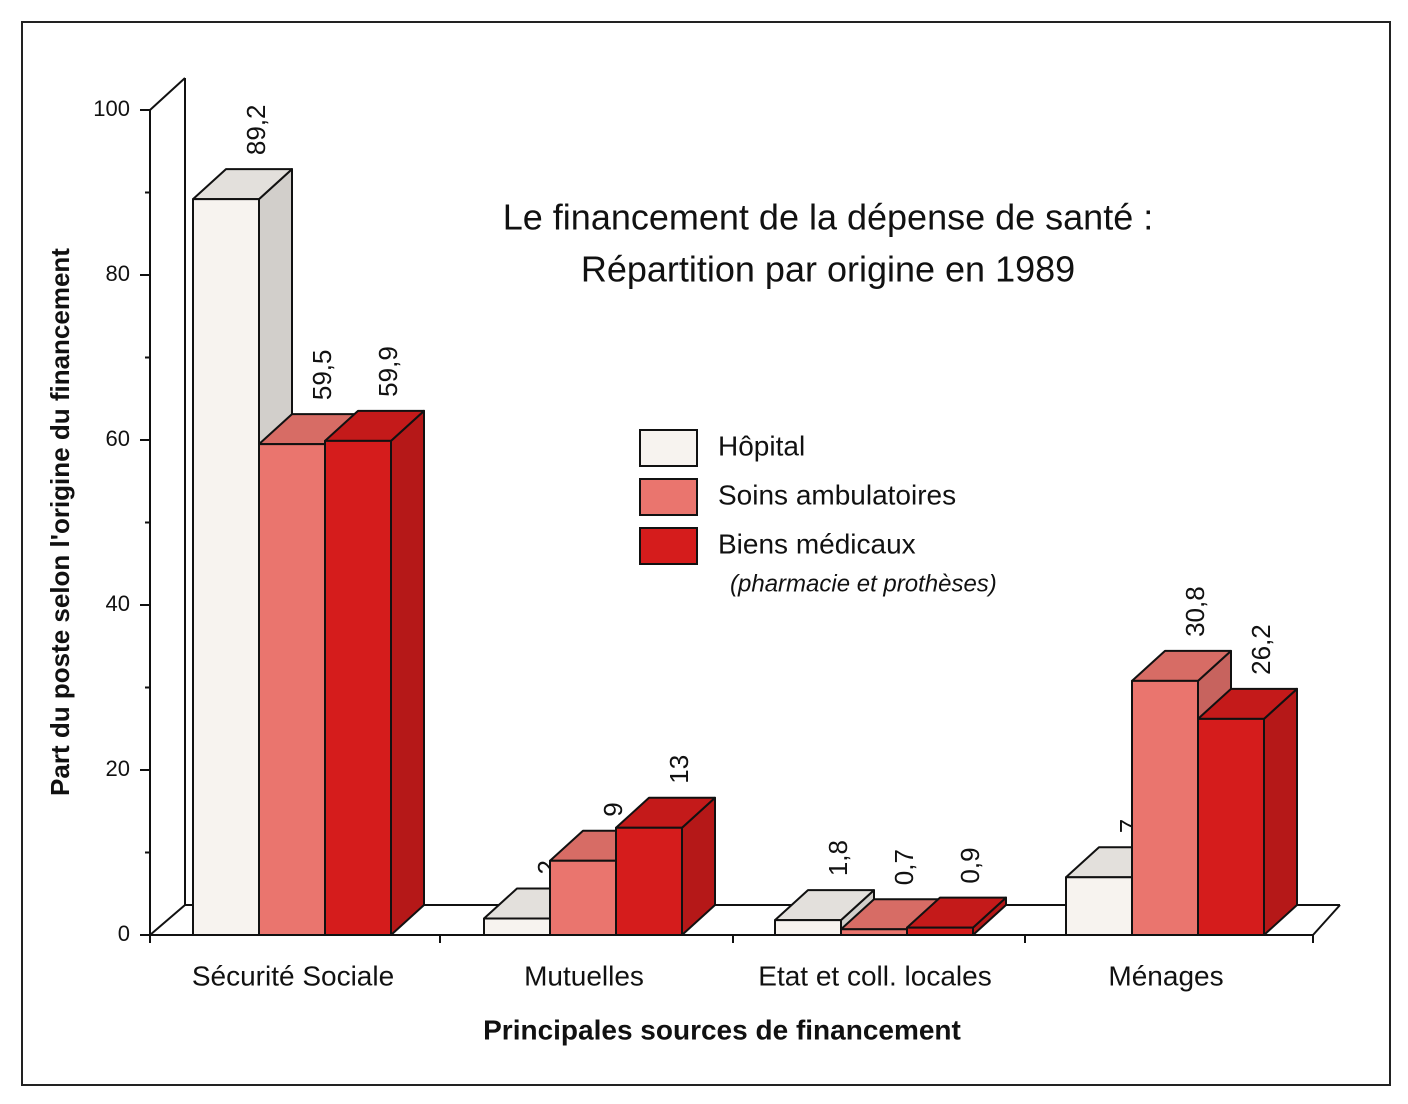 Image resolution: width=1408 pixels, height=1104 pixels. Describe the element at coordinates (837, 494) in the screenshot. I see `legend-label: Soins ambulatoires` at that location.